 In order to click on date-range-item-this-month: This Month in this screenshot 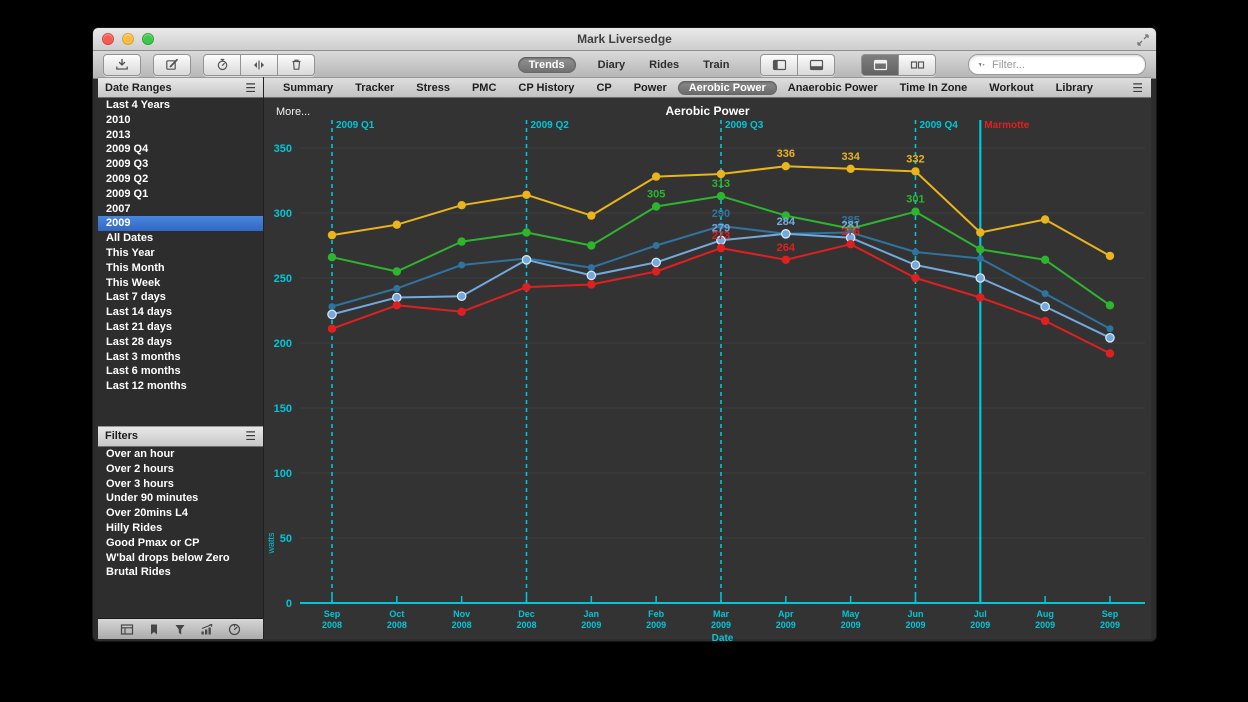, I will do `click(135, 267)`.